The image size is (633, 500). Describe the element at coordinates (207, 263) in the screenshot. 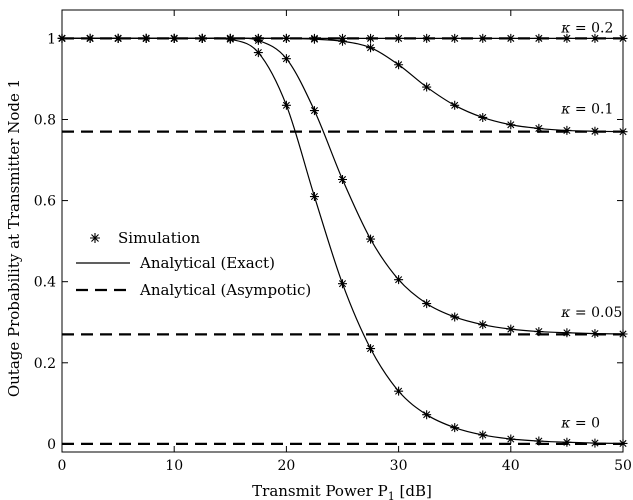

I see `legend-label: Analytical (Exact)` at that location.